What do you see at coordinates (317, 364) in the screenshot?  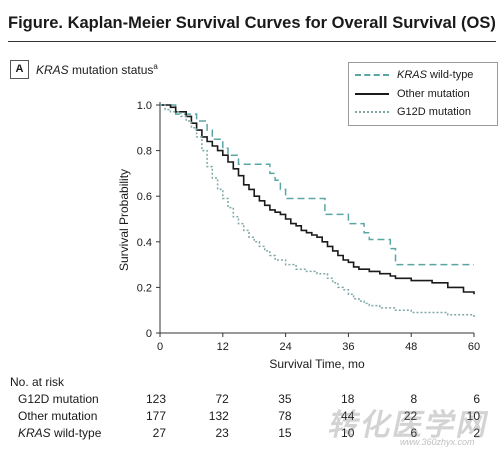 I see `x-axis-label: Survival Time, mo` at bounding box center [317, 364].